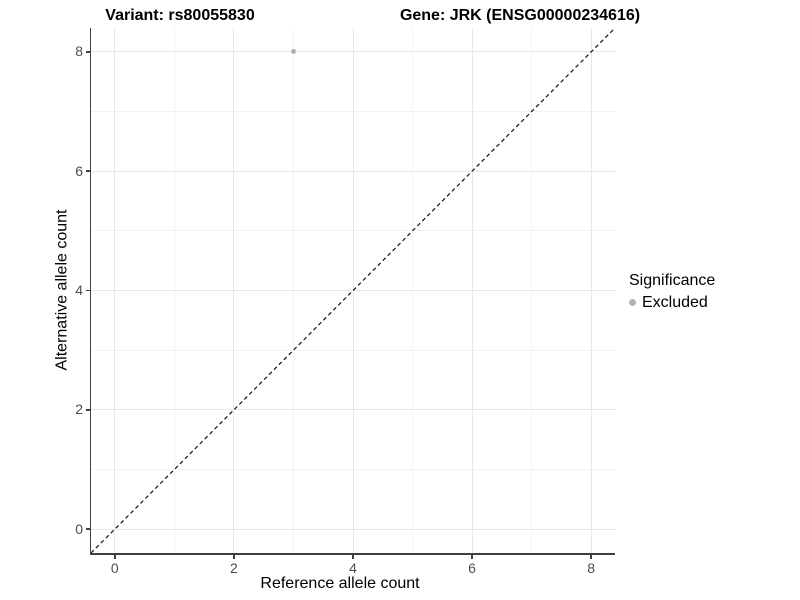  I want to click on x-axis-tick-label: 2, so click(234, 568).